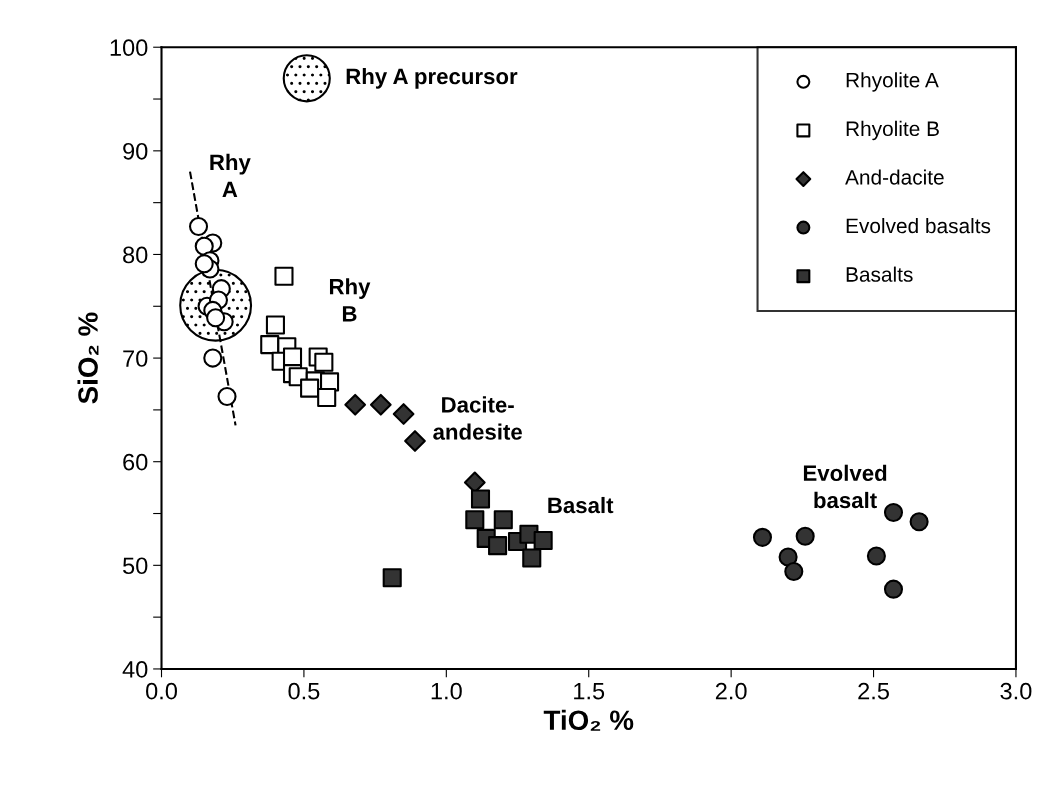 The width and height of the screenshot is (1042, 787). I want to click on annotation: Rhy B, so click(350, 300).